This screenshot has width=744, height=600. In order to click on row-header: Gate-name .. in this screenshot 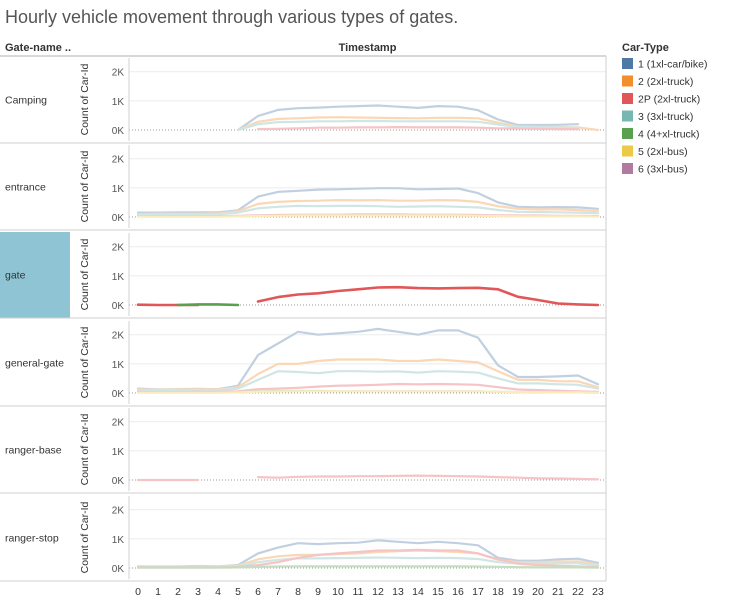, I will do `click(38, 48)`.